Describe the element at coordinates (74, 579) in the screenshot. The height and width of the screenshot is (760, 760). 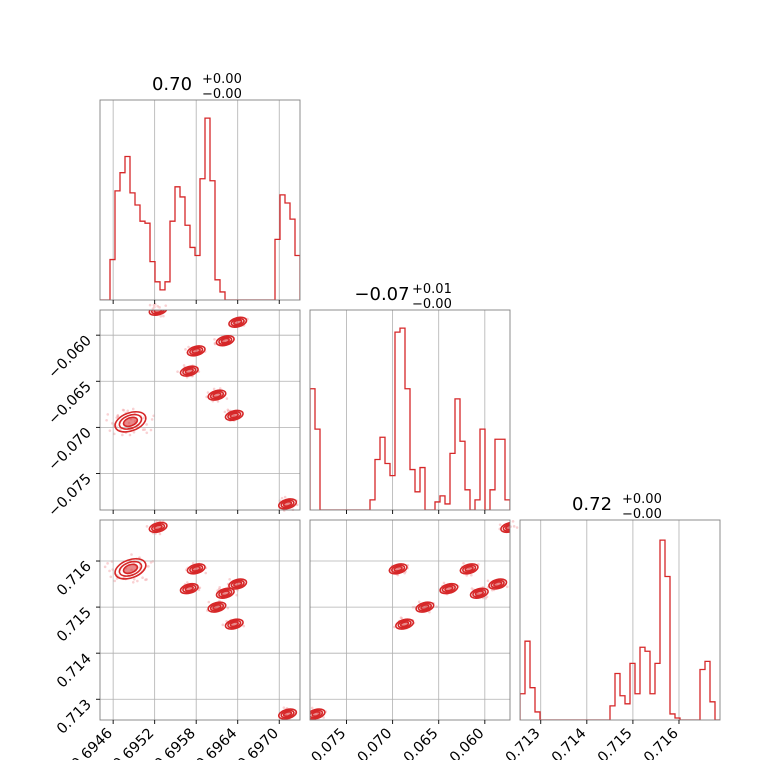
I see `y-tick-label: 0.716` at that location.